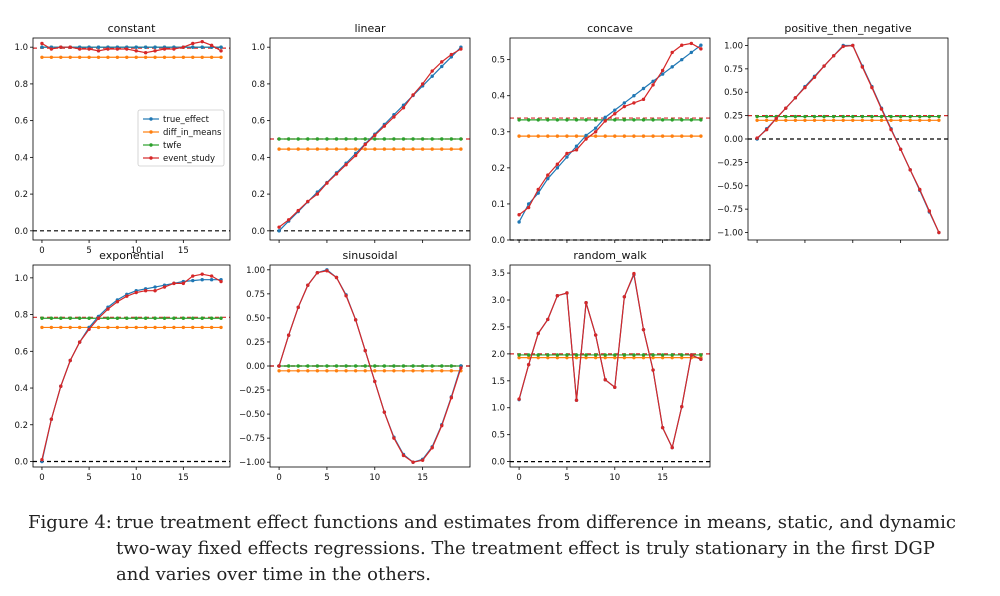  What do you see at coordinates (326, 478) in the screenshot?
I see `x-tick-label: 5` at bounding box center [326, 478].